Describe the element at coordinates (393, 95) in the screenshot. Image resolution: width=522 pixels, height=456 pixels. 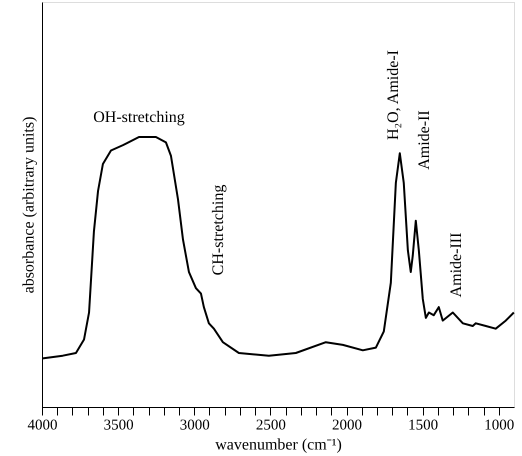
I see `annotation: H₂O, Amide-I` at that location.